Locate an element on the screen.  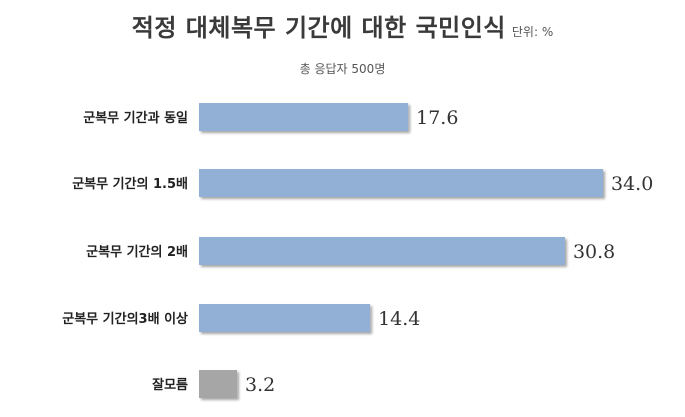
category-label: 잘모름 is located at coordinates (170, 385).